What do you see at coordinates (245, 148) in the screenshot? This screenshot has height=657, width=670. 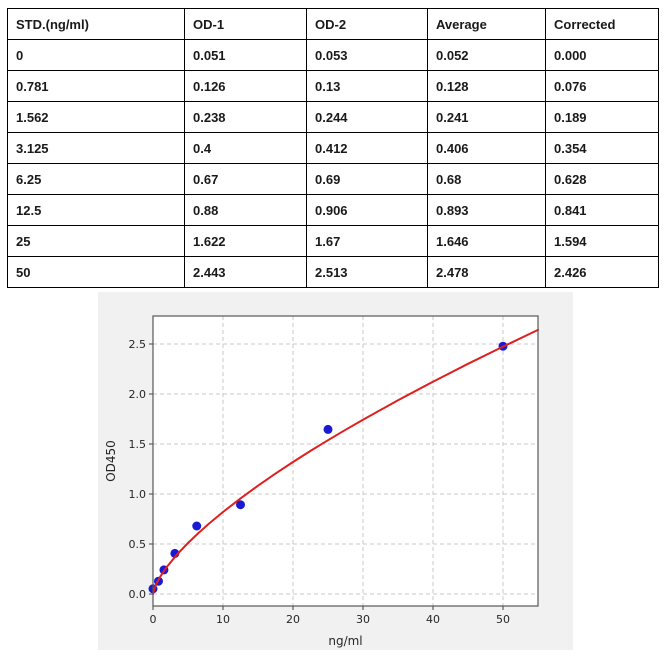 I see `table-cell: 0.4` at bounding box center [245, 148].